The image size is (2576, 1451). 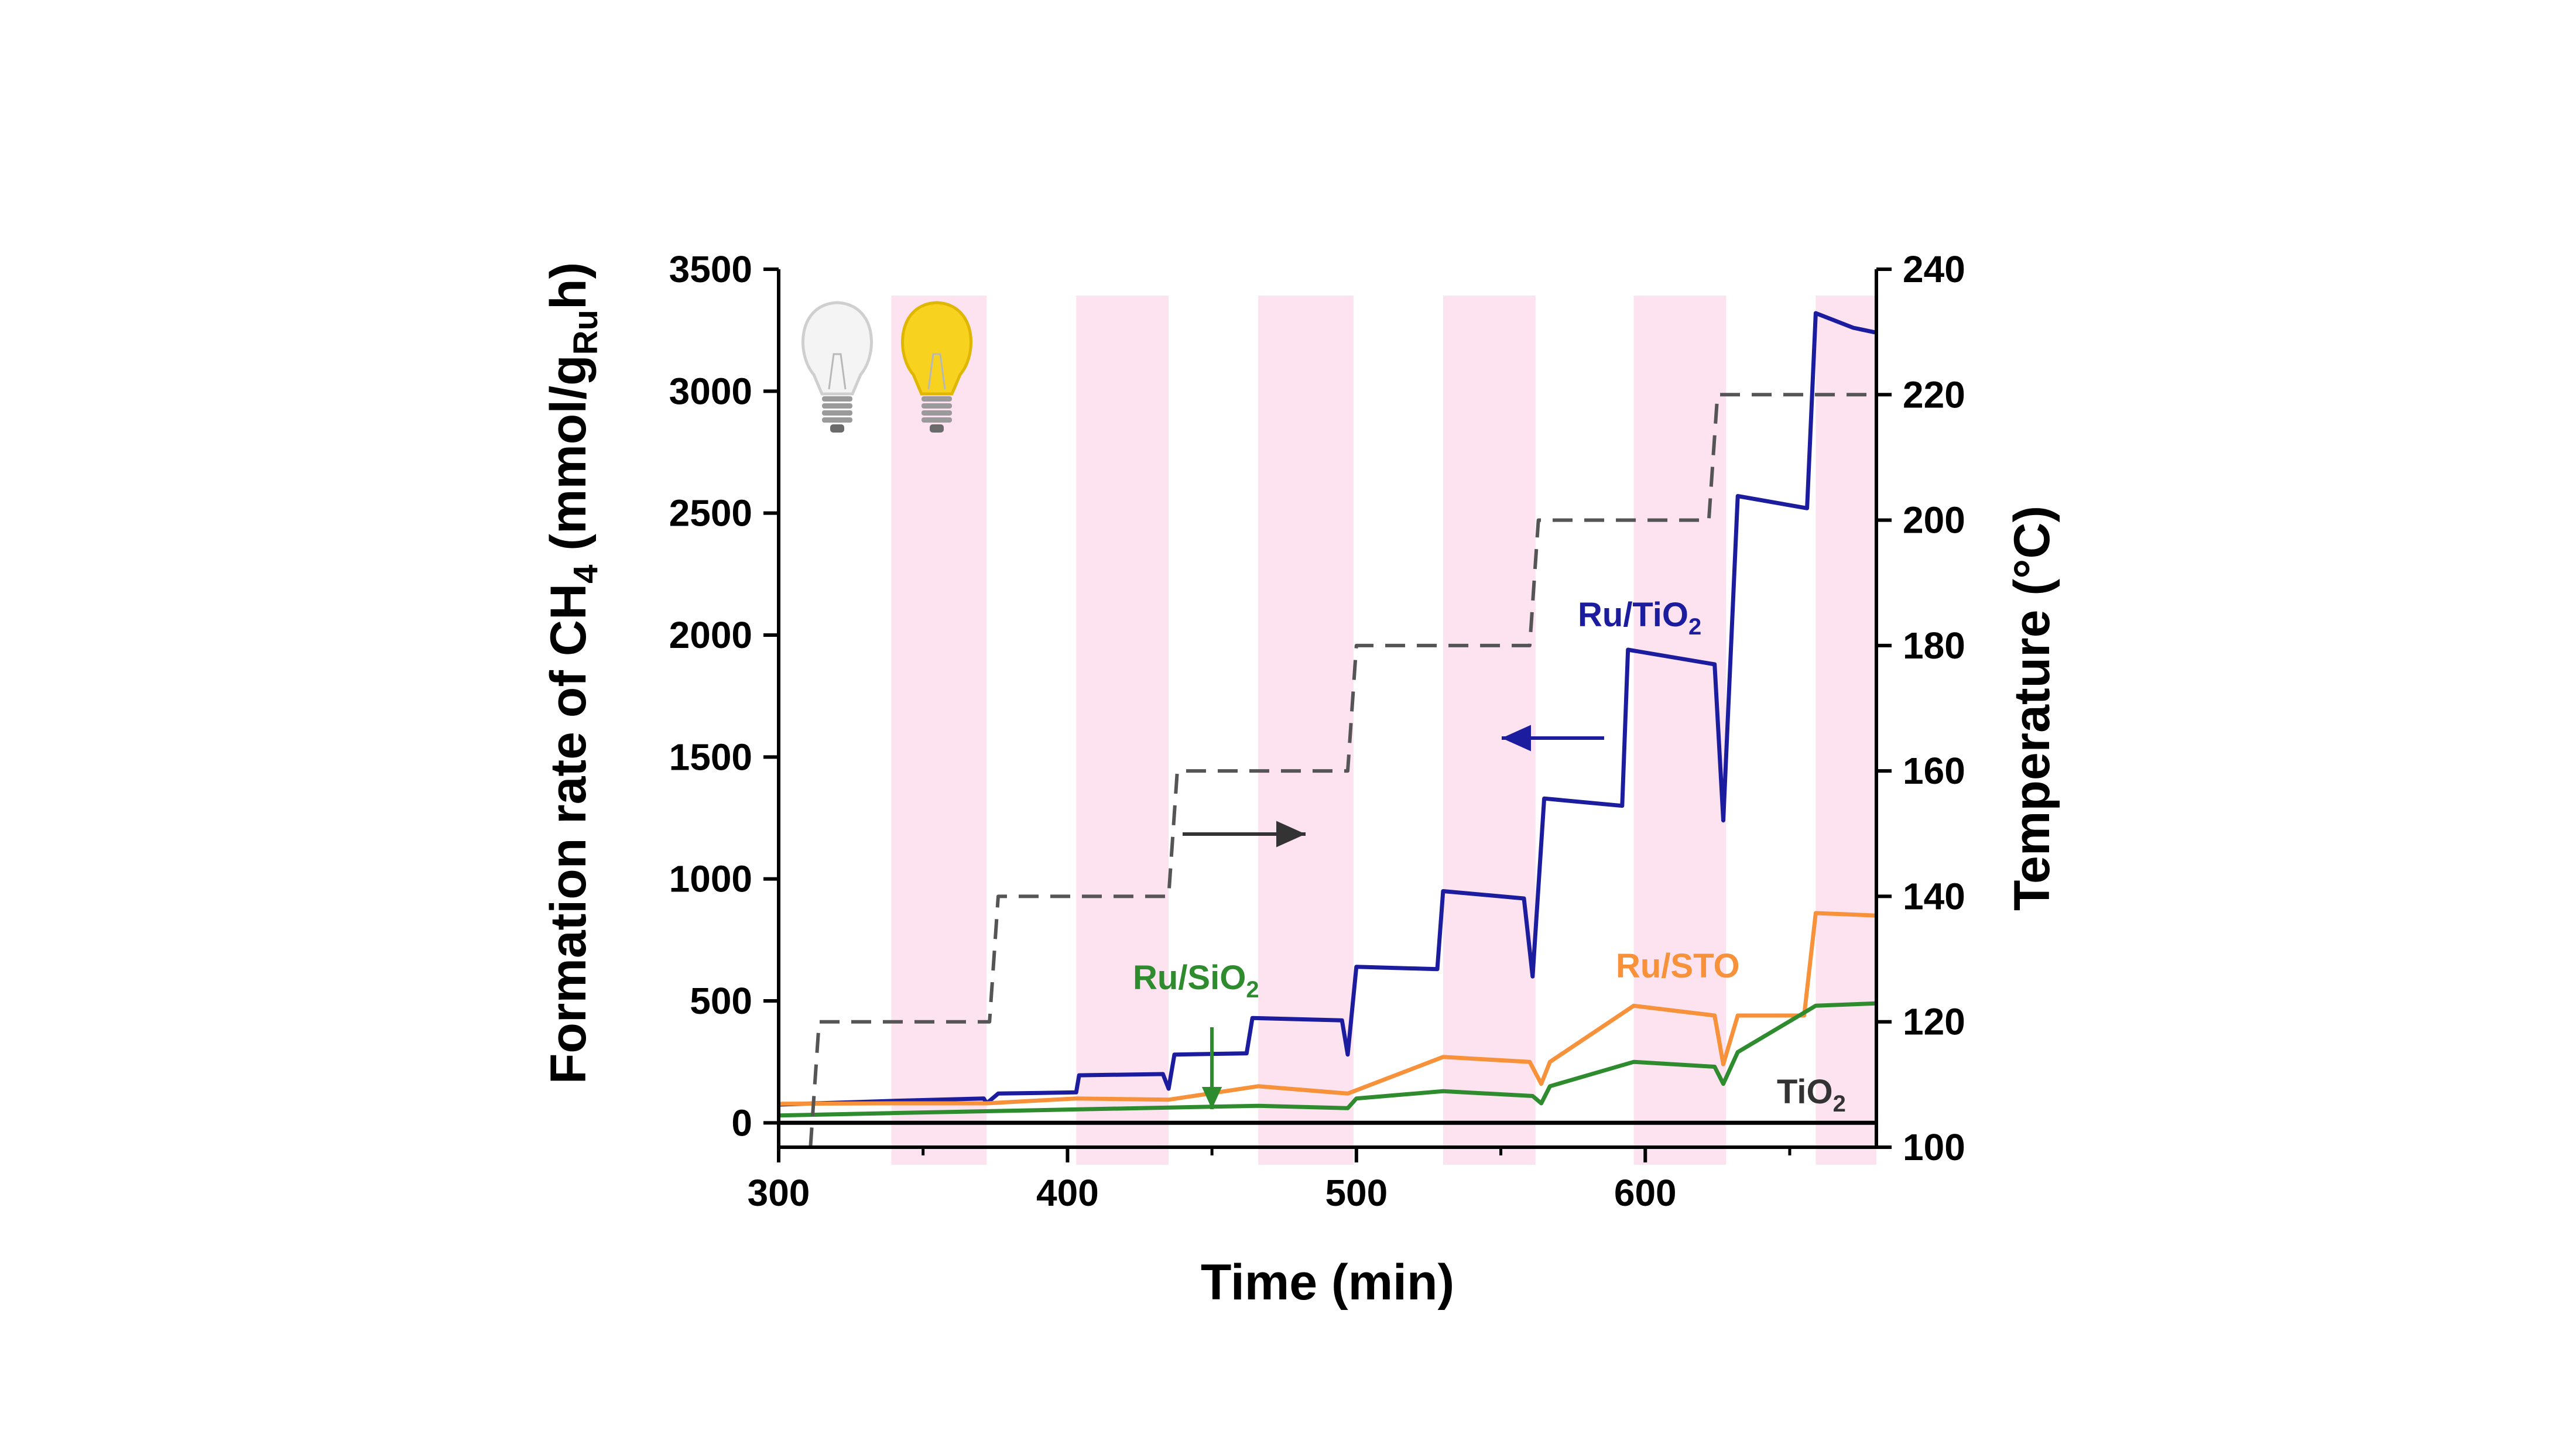 What do you see at coordinates (1934, 394) in the screenshot?
I see `y2-tick-label: 220` at bounding box center [1934, 394].